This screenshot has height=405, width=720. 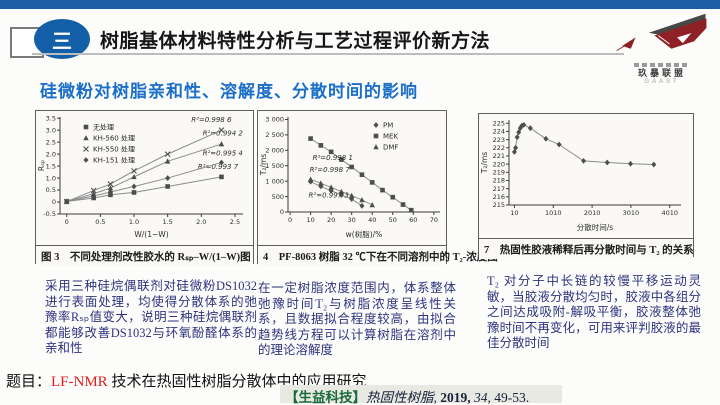 What do you see at coordinates (51, 130) in the screenshot?
I see `svg-text: 3.0` at bounding box center [51, 130].